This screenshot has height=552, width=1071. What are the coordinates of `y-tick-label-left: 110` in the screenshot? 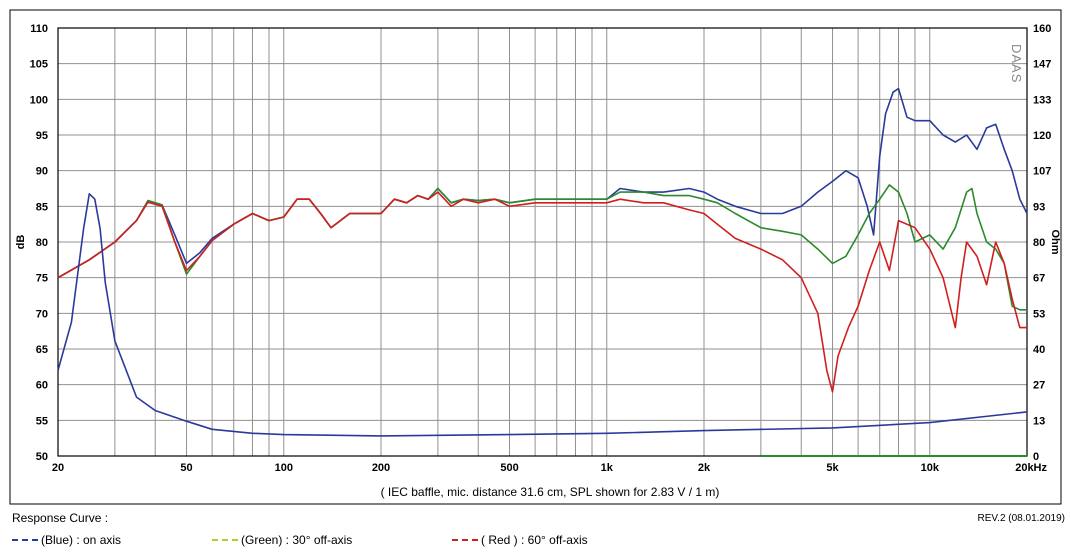 It's located at (39, 29).